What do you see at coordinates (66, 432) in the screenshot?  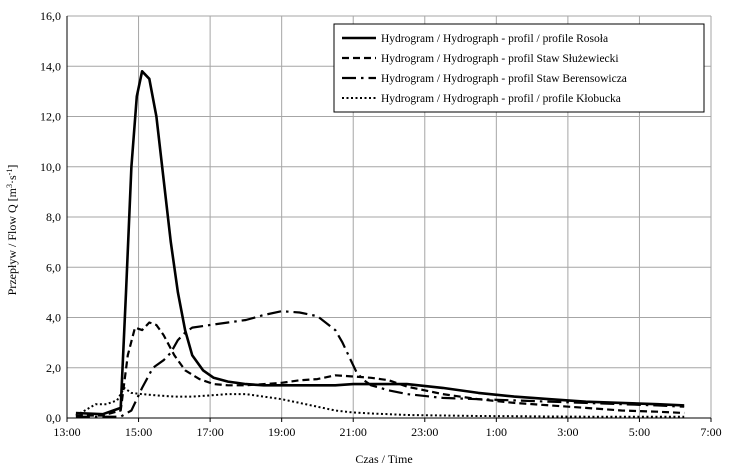 I see `x-tick-label: 13:00` at bounding box center [66, 432].